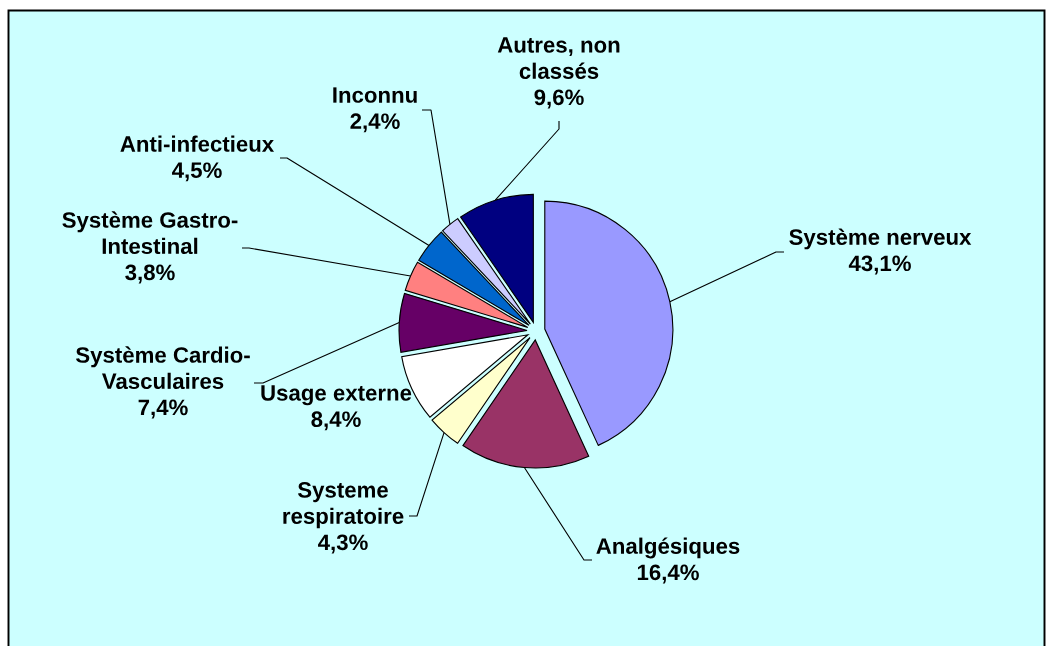  I want to click on data-label: 7,4%, so click(163, 409).